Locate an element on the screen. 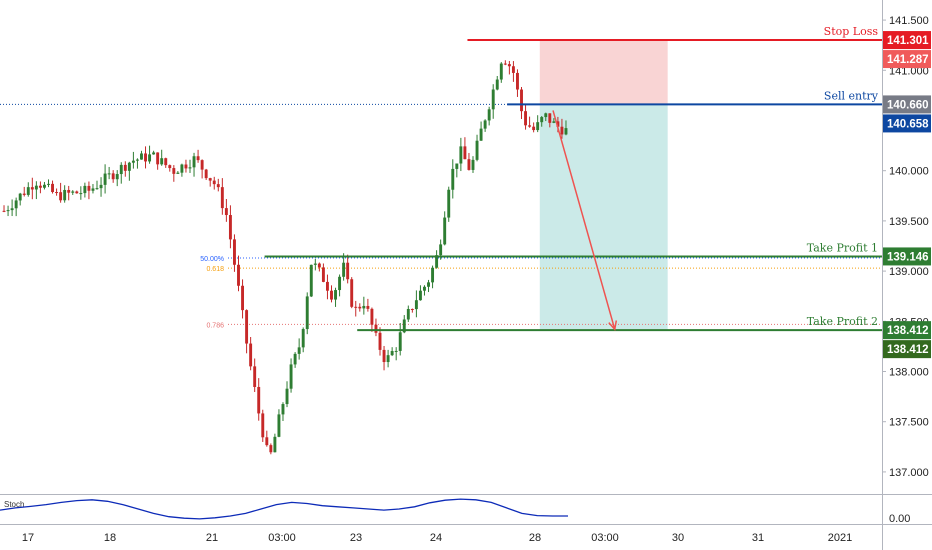 The image size is (932, 550). price-tag-5: 138.412 is located at coordinates (908, 331).